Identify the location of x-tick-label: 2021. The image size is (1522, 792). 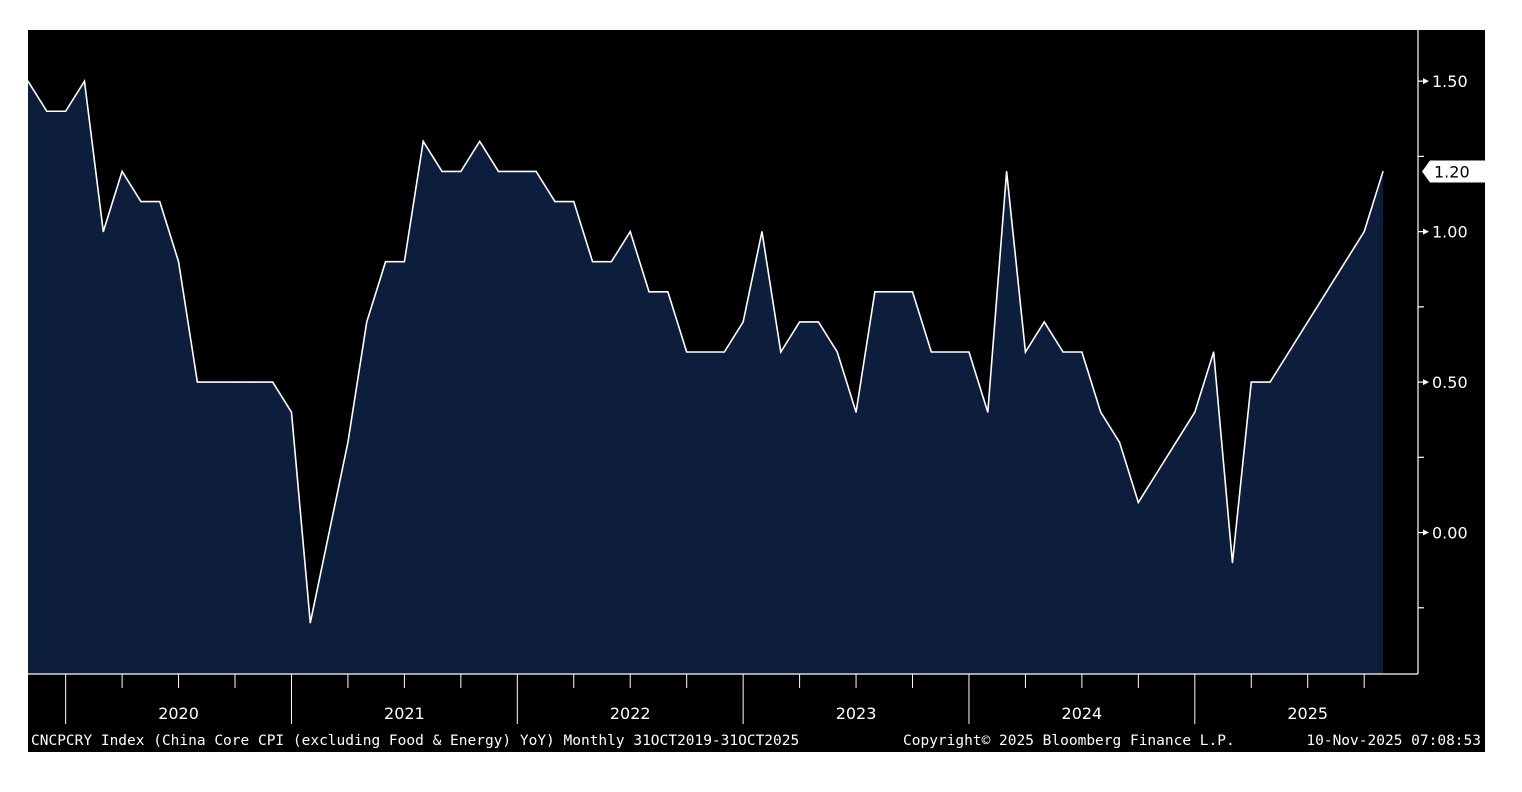
(404, 713).